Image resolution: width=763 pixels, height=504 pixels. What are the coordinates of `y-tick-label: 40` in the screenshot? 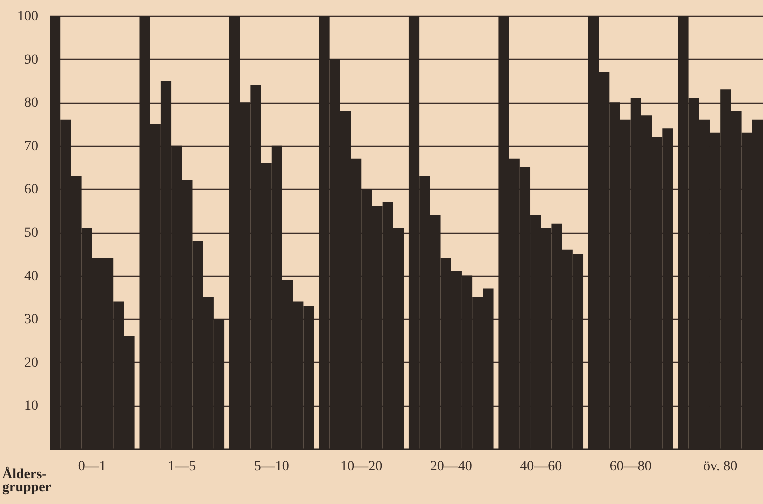 It's located at (31, 276).